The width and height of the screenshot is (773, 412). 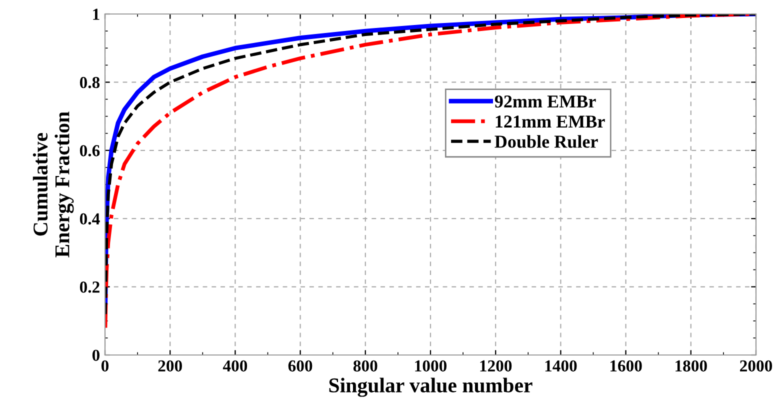 I want to click on x-tick-label: 0, so click(x=105, y=366).